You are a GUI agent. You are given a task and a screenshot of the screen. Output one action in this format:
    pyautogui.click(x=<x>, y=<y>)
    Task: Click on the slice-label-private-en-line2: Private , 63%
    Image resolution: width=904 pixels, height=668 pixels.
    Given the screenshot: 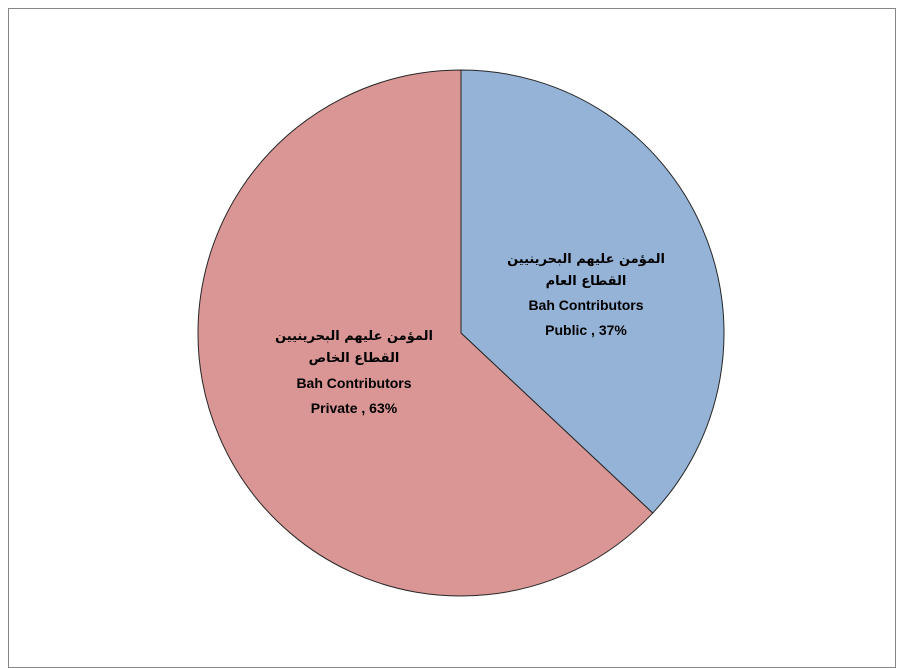 What is the action you would take?
    pyautogui.click(x=354, y=408)
    